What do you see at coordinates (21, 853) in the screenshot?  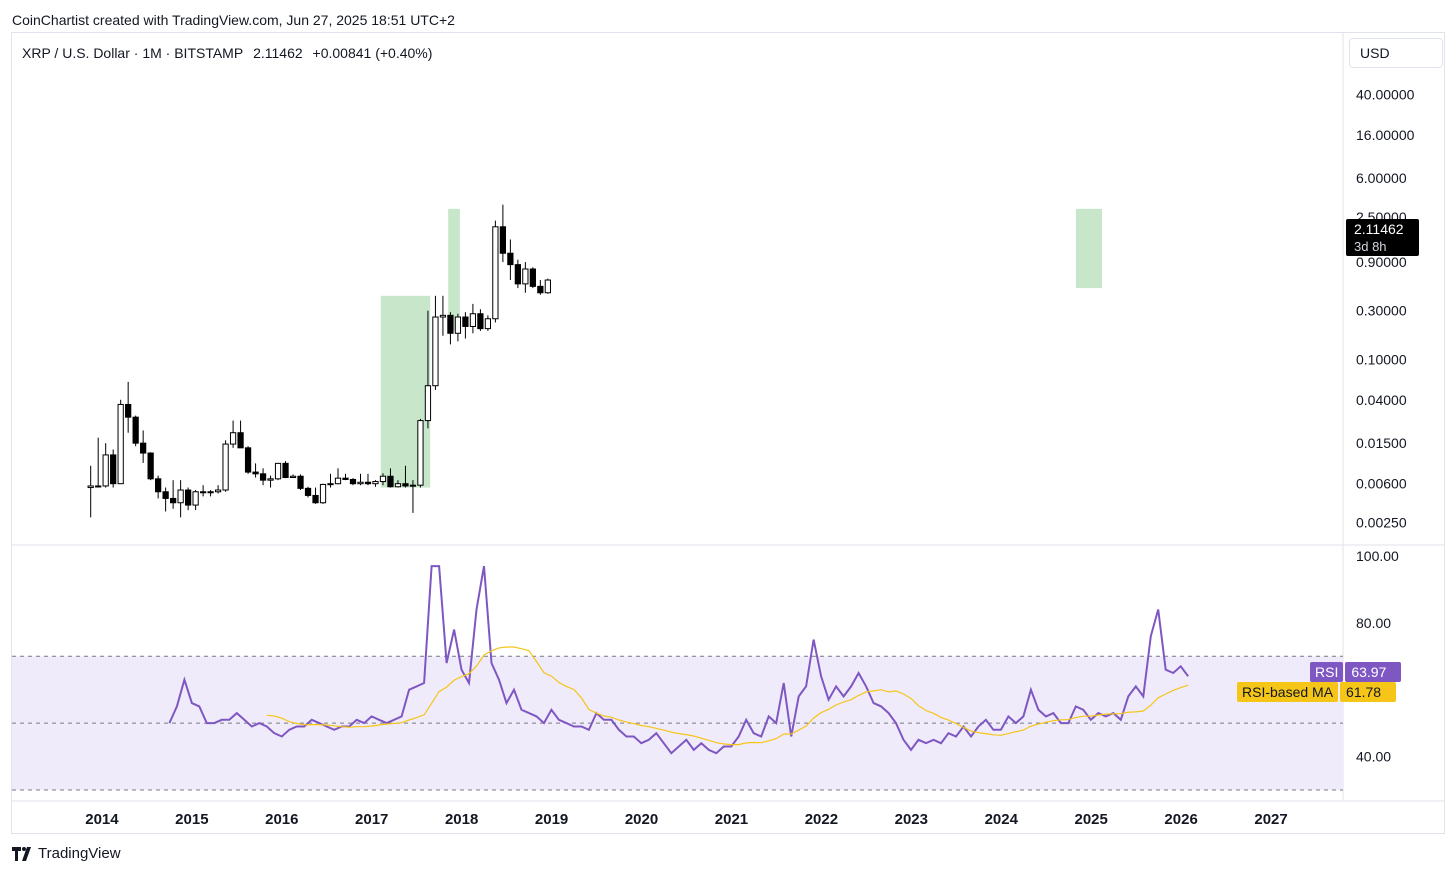 I see `tradingview-logo-icon` at bounding box center [21, 853].